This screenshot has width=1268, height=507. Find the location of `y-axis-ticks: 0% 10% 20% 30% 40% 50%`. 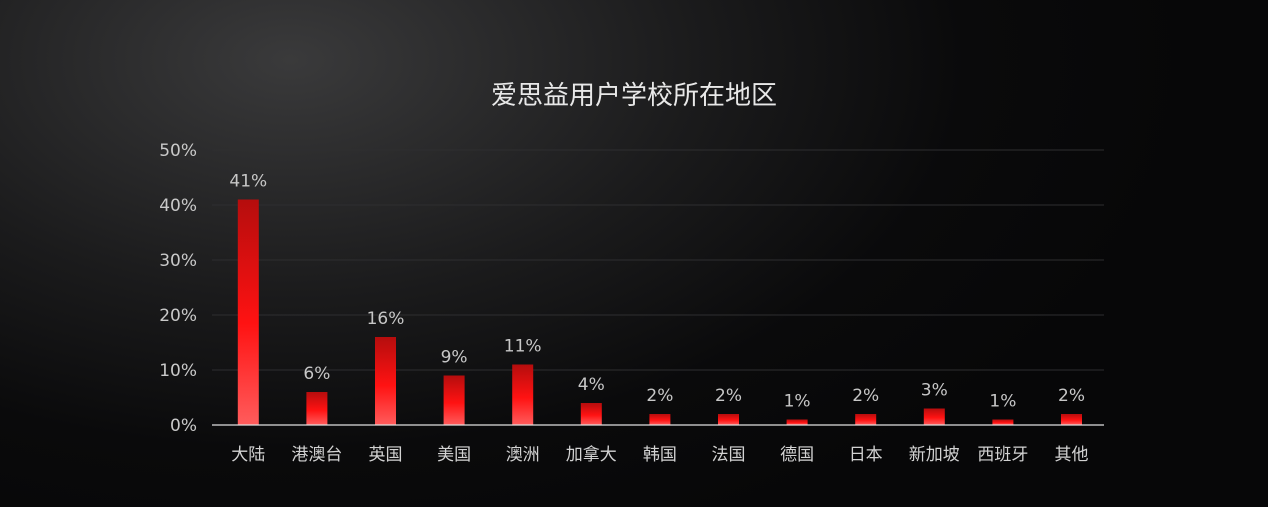

y-axis-ticks: 0% 10% 20% 30% 40% 50% is located at coordinates (178, 288).